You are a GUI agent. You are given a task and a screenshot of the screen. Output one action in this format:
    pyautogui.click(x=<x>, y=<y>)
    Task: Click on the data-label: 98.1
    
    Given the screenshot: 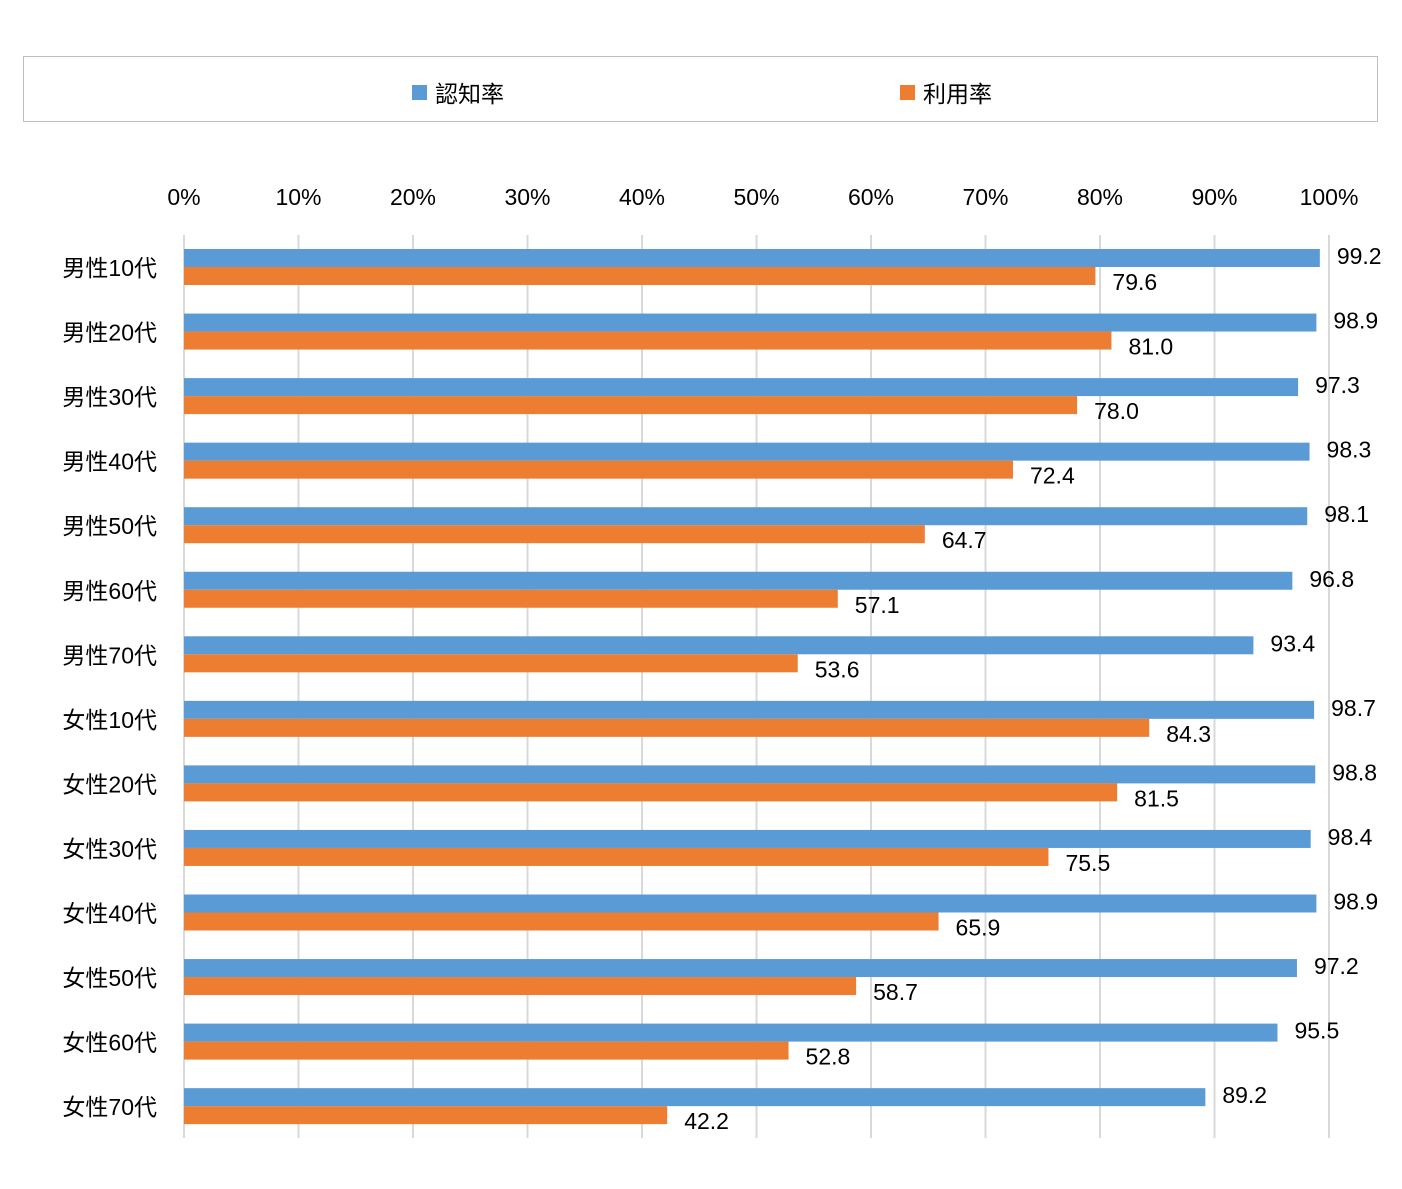 What is the action you would take?
    pyautogui.click(x=1346, y=514)
    